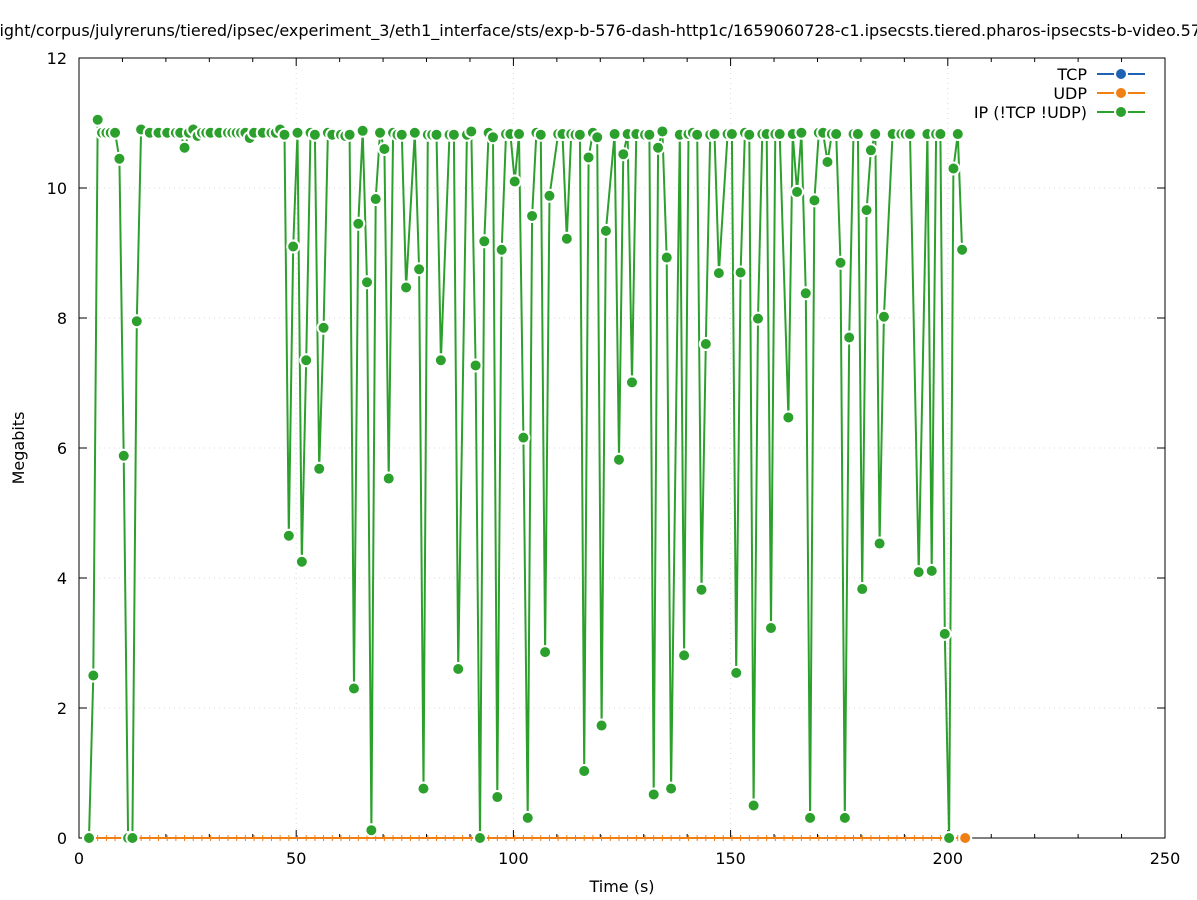 This screenshot has width=1197, height=900. Describe the element at coordinates (1071, 74) in the screenshot. I see `legend-label: TCP` at that location.